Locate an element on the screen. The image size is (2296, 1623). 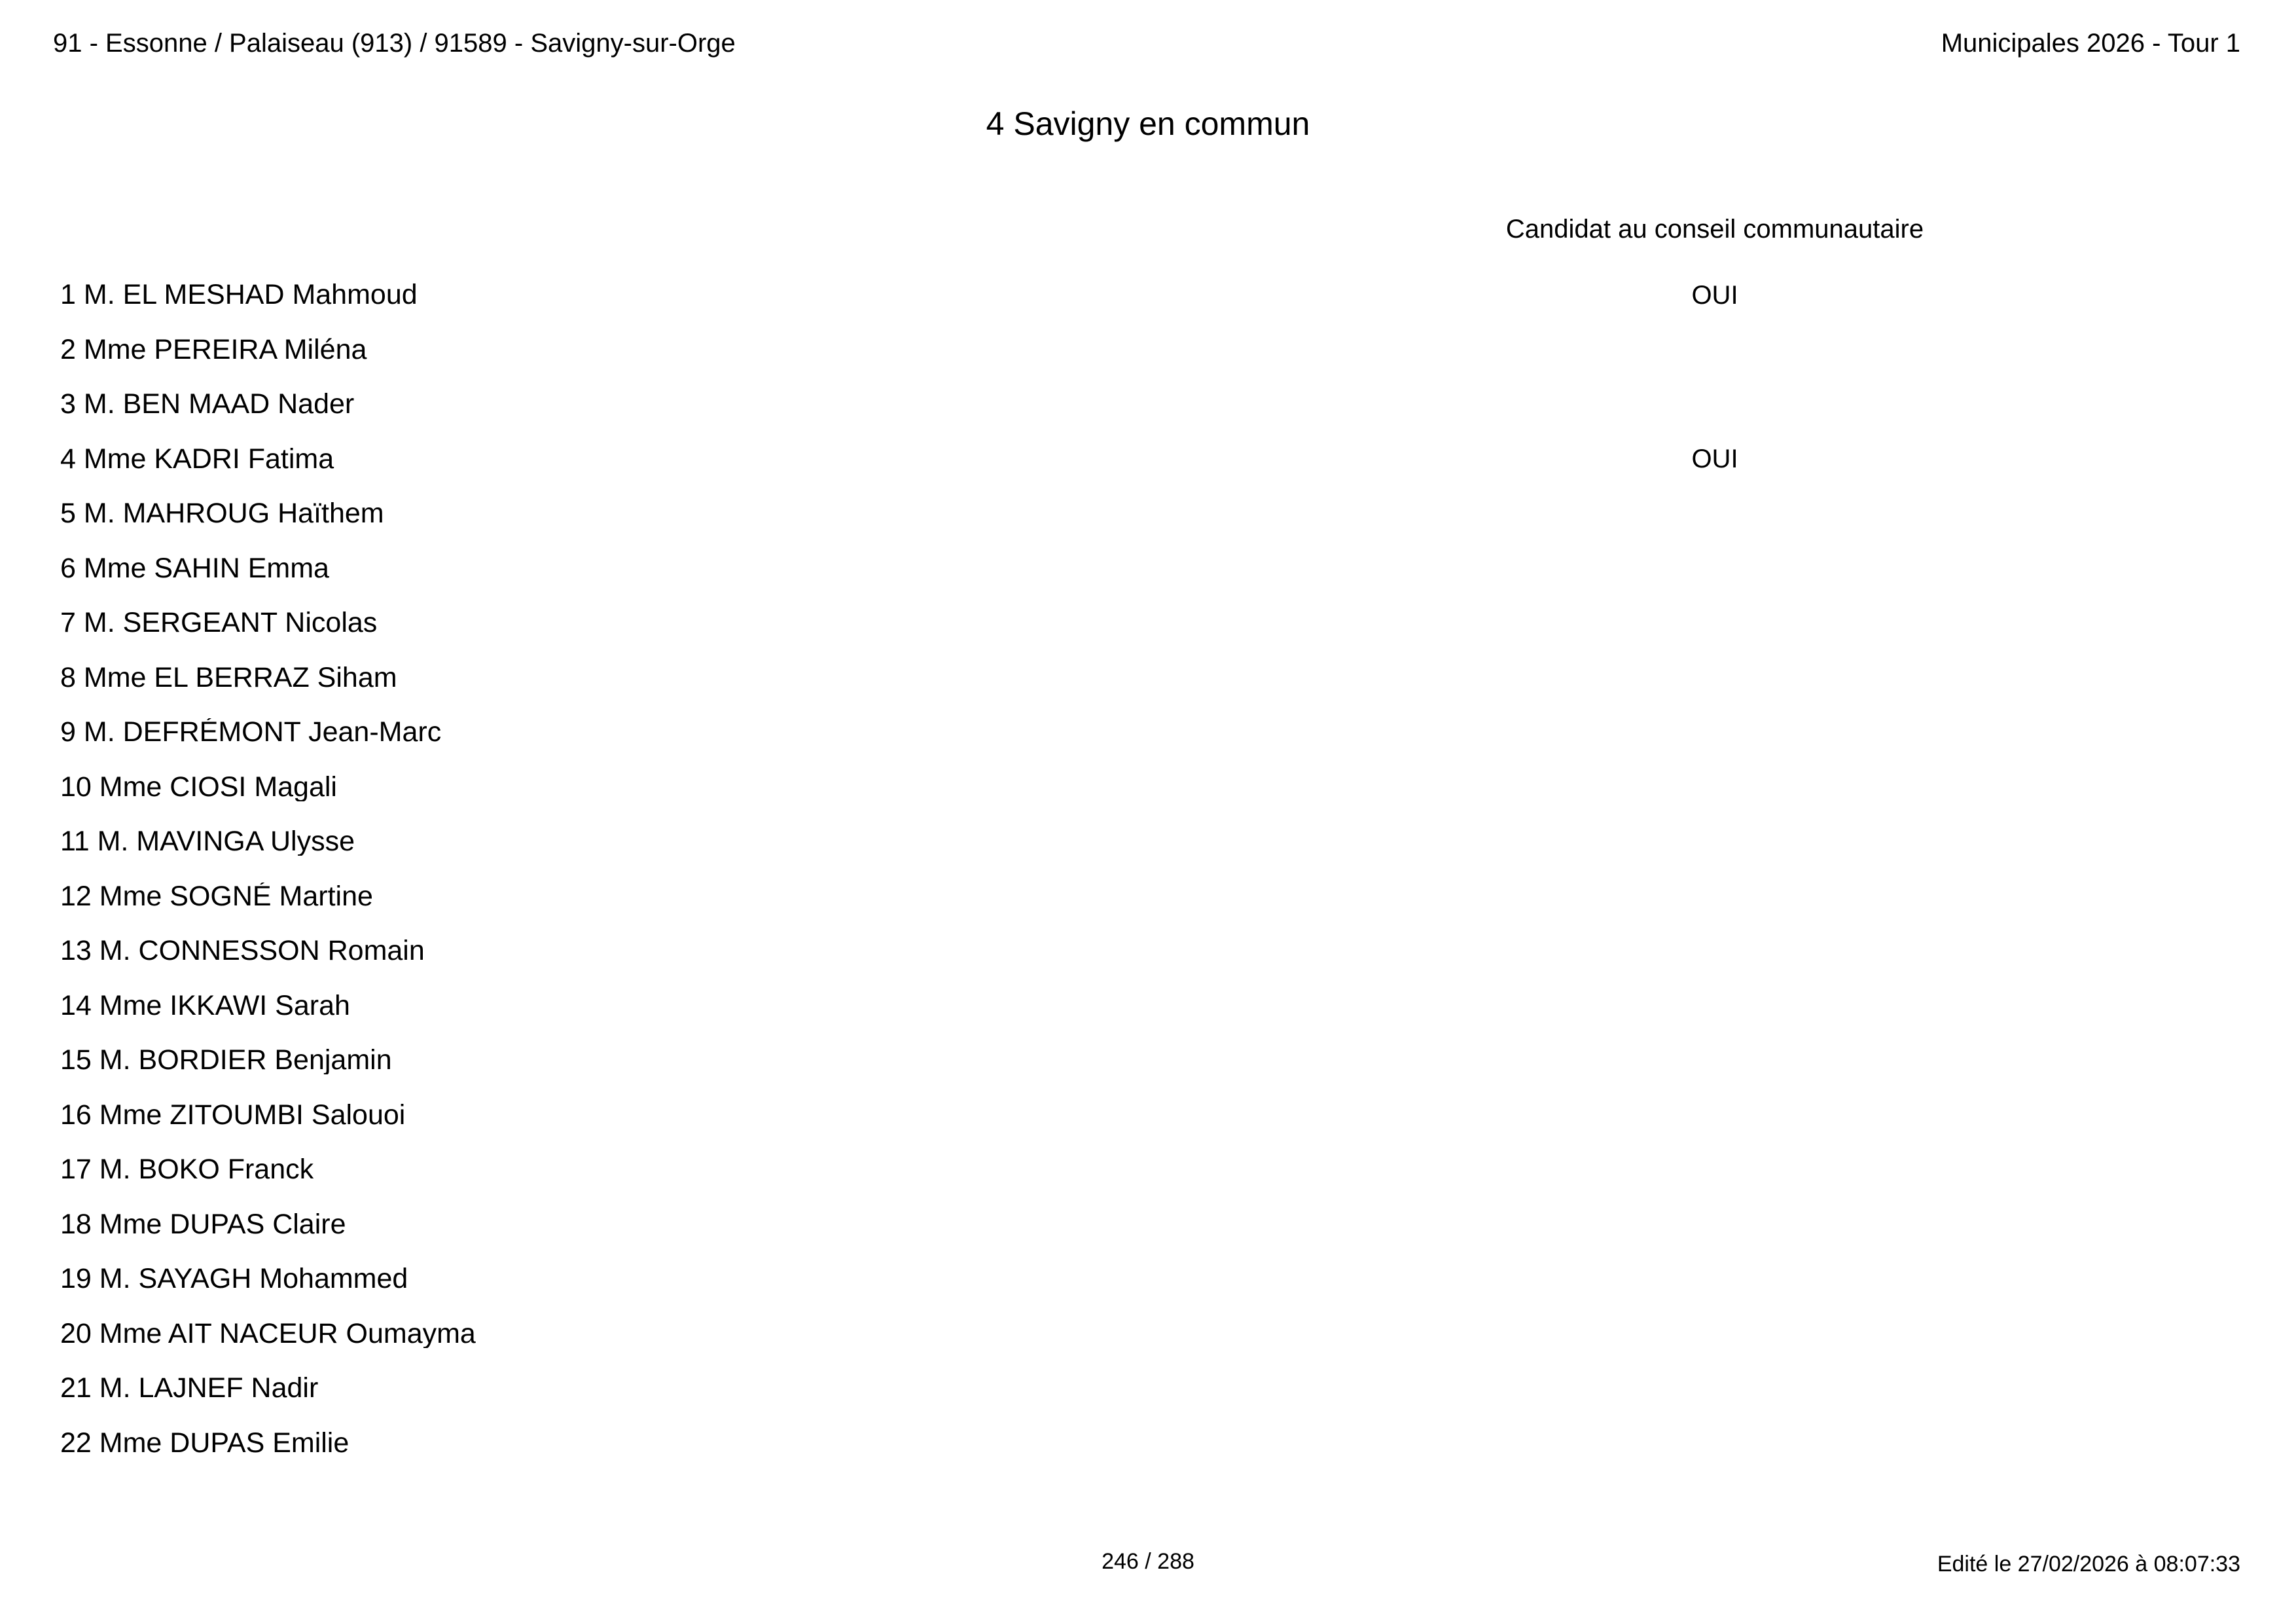
candidate-number: 20 is located at coordinates (76, 1333).